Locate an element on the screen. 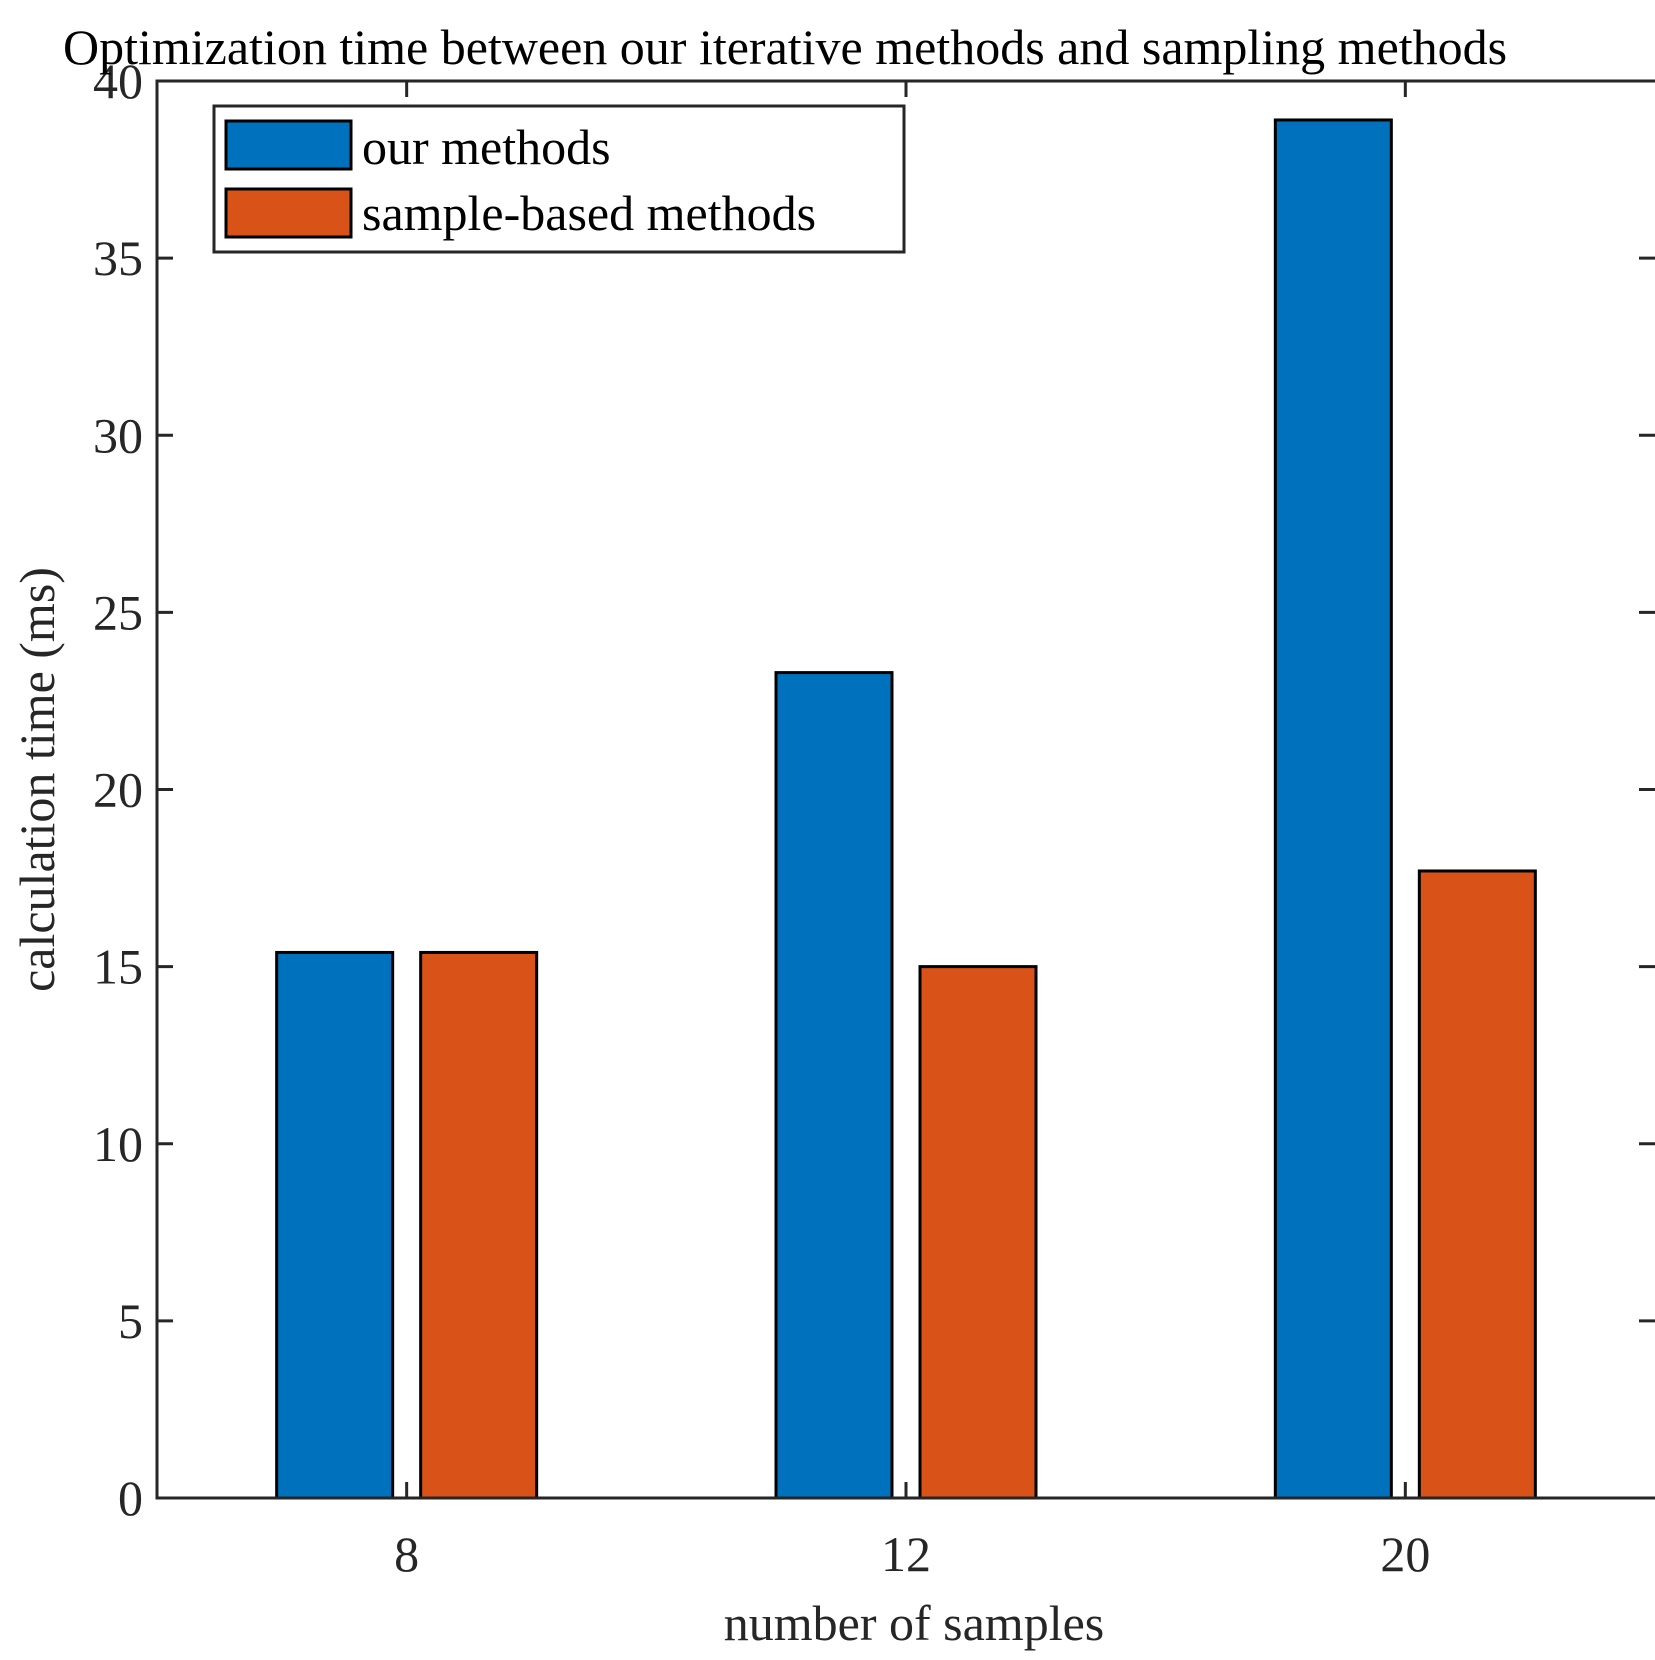  x-tick-label: 8 is located at coordinates (406, 1554).